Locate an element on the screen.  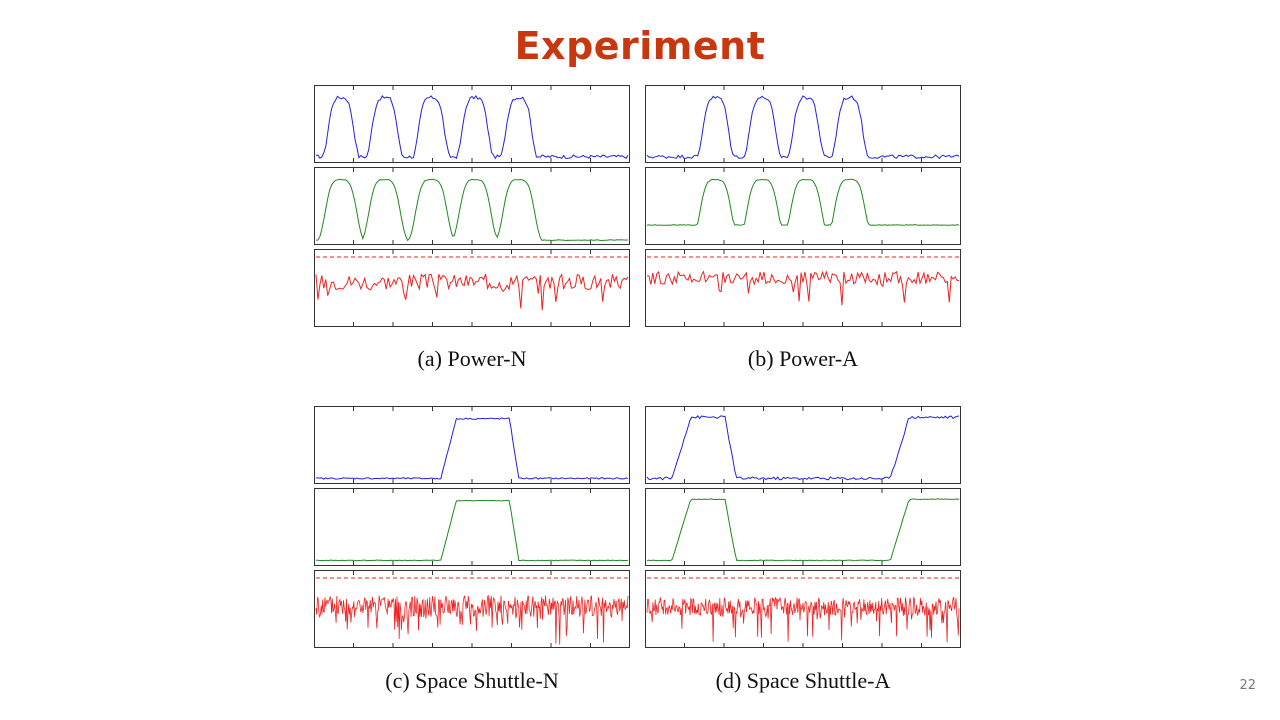
caption-space-shuttle-n: (c) Space Shuttle-N is located at coordinates (472, 680).